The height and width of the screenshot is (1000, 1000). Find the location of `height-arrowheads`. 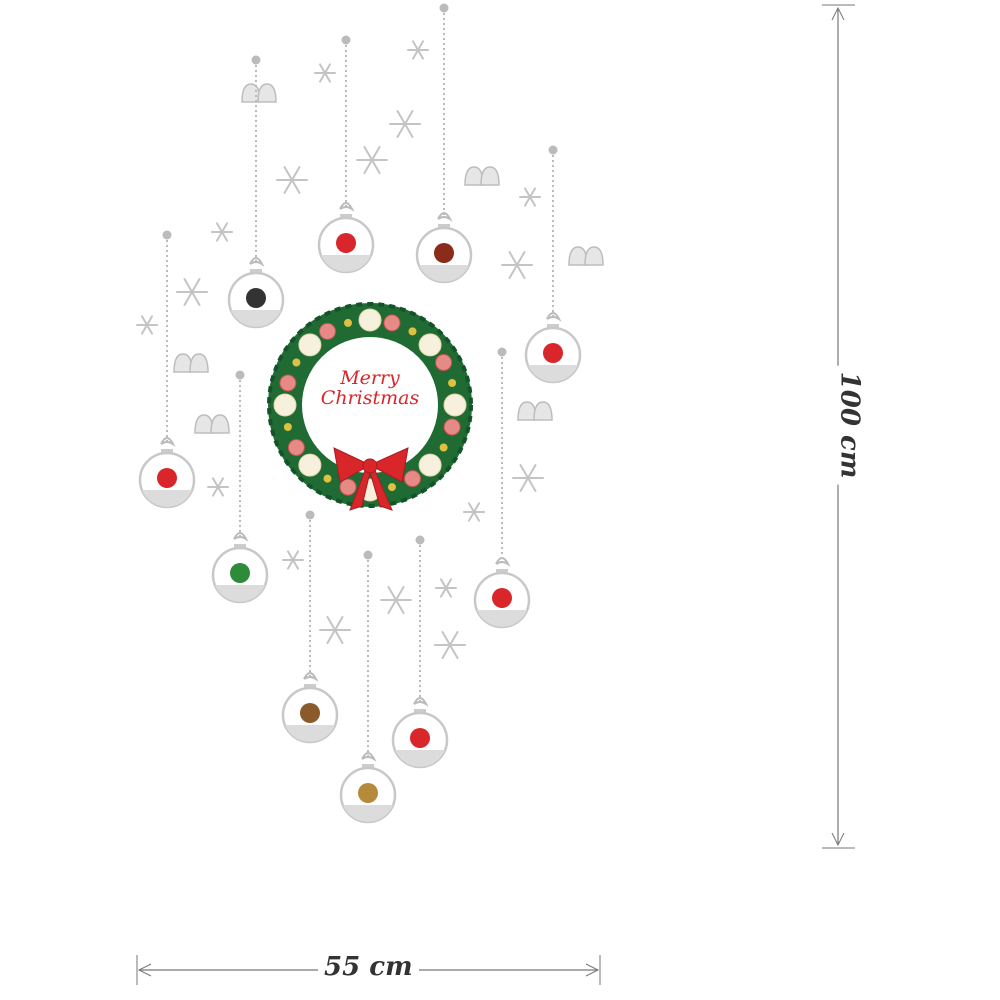

height-arrowheads is located at coordinates (838, 426).